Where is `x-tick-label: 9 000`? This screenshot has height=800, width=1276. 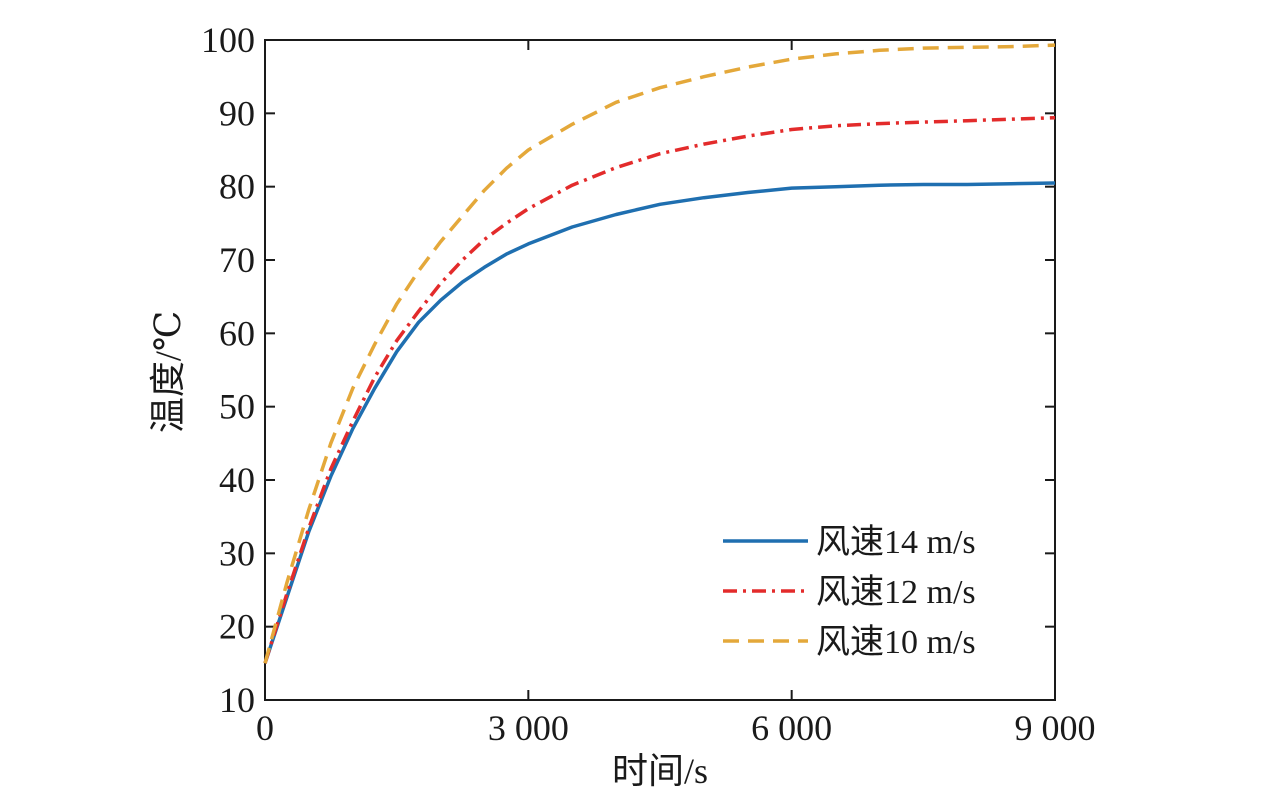 x-tick-label: 9 000 is located at coordinates (1055, 728).